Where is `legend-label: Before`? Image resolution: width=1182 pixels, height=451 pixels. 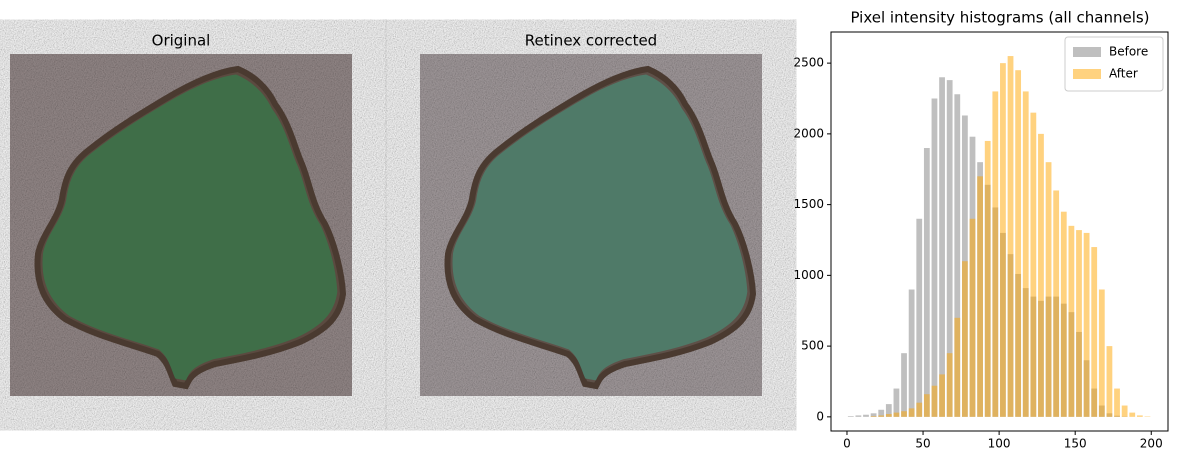 legend-label: Before is located at coordinates (1128, 52).